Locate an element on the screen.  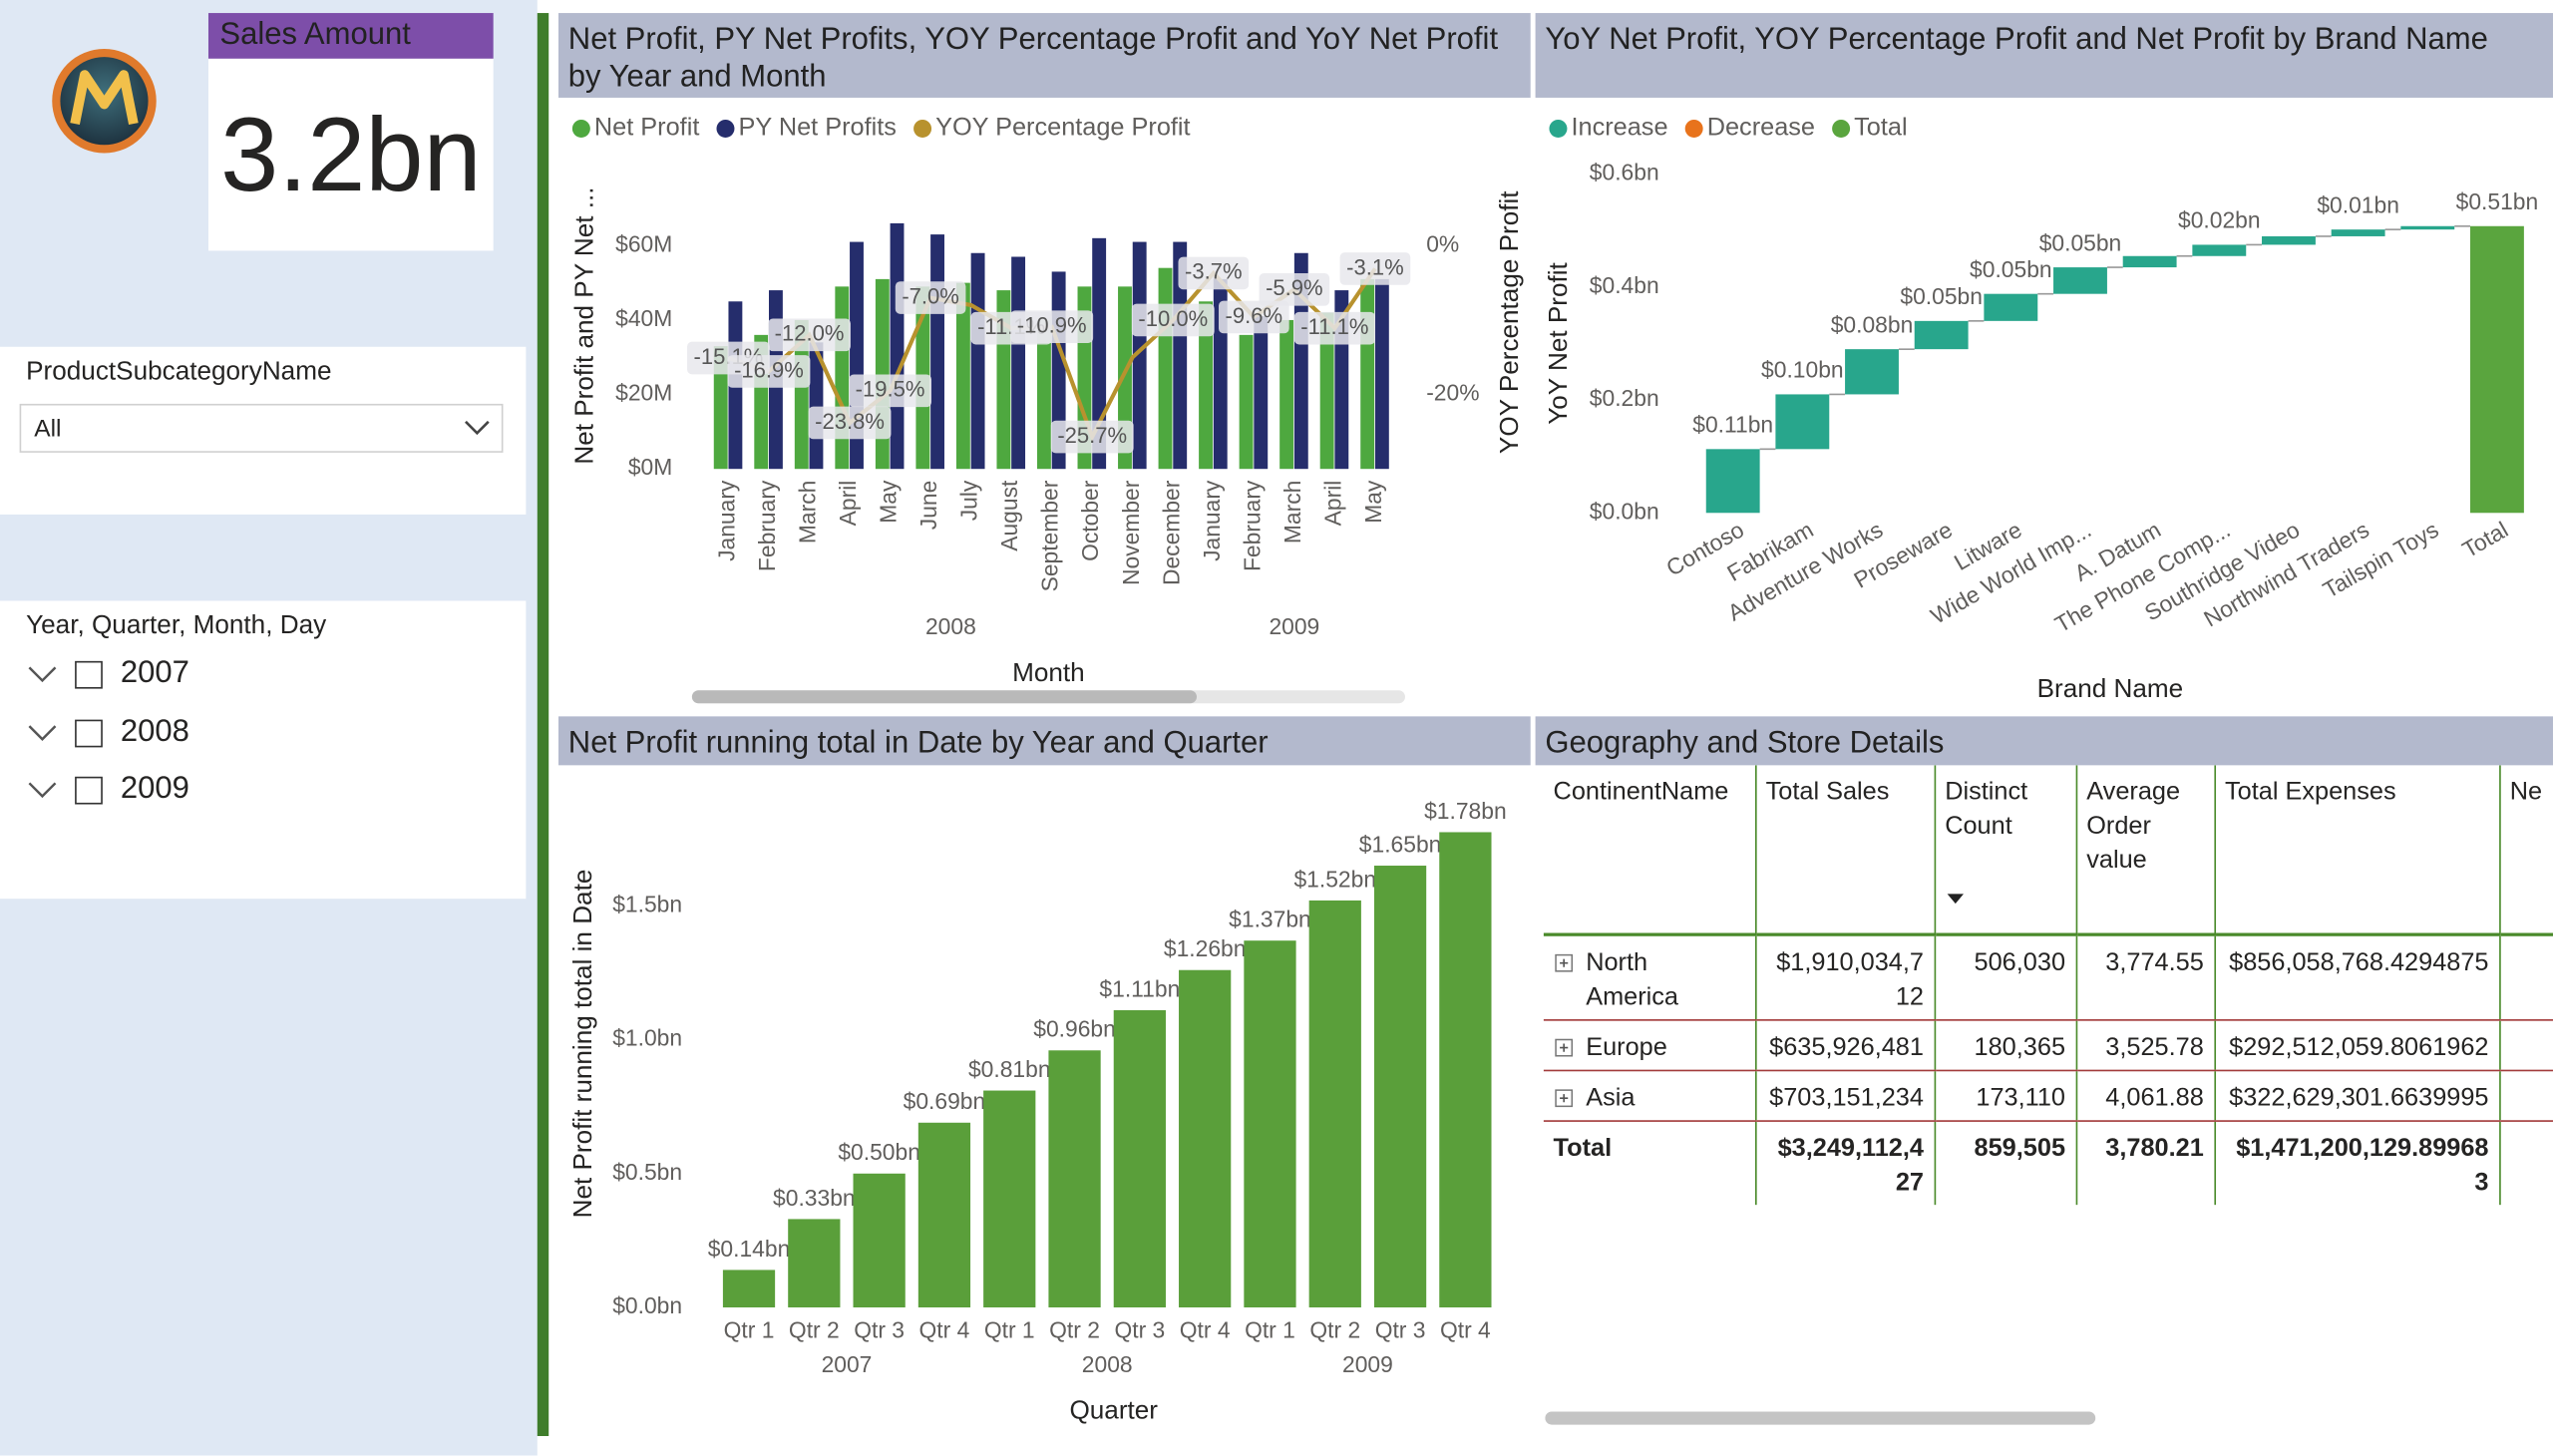
slicer: Year, Quarter, Month, Day 2007 2008 2009 is located at coordinates (264, 750).